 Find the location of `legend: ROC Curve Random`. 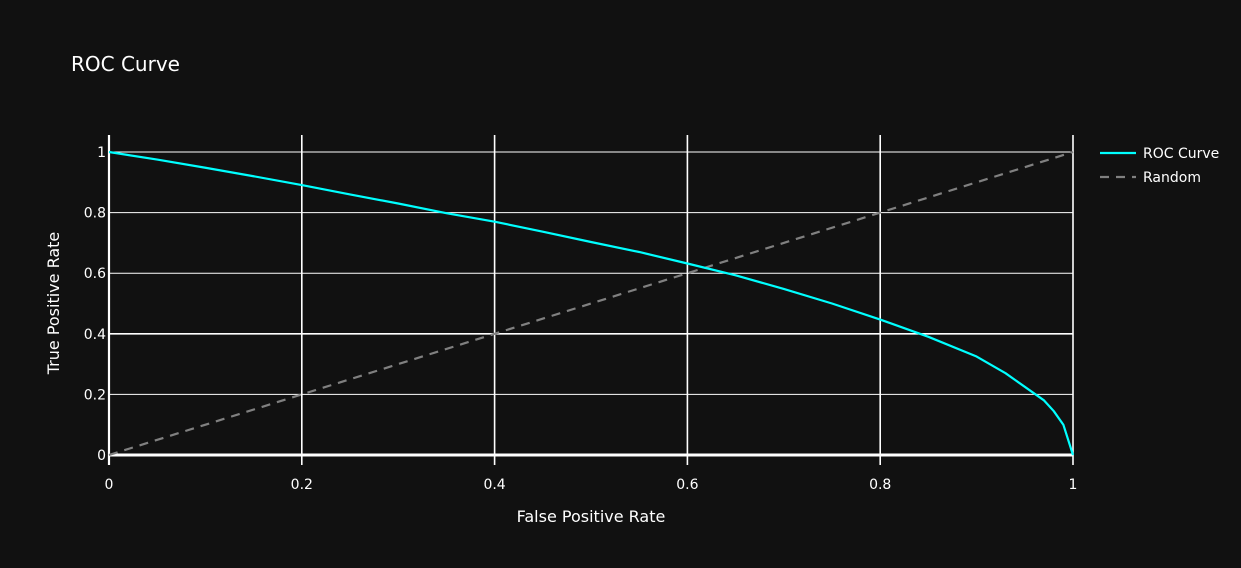

legend: ROC Curve Random is located at coordinates (1159, 166).